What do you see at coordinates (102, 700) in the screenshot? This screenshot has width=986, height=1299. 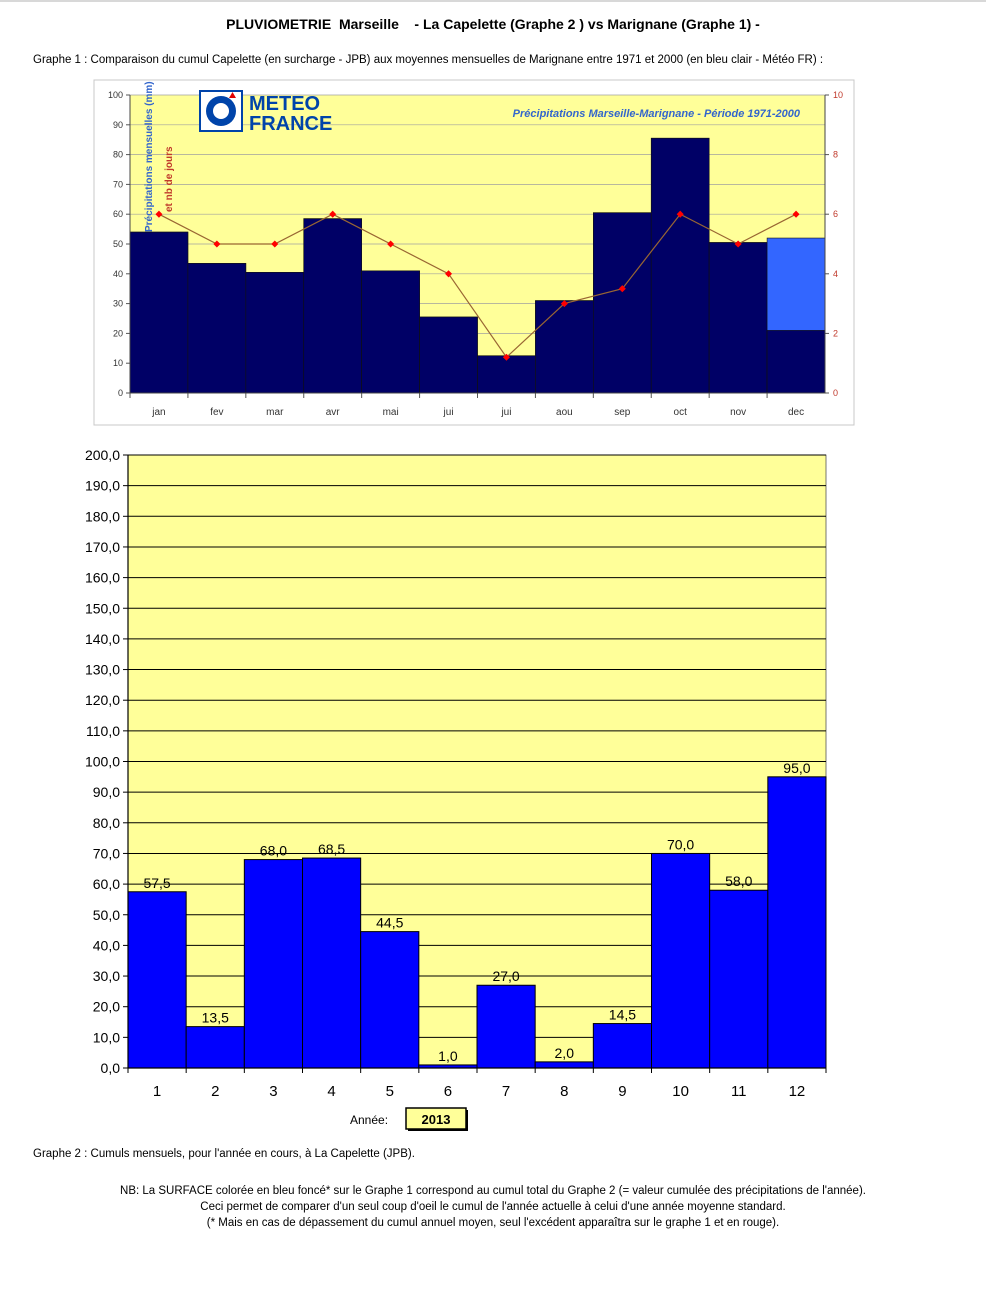 I see `chart2-y-tick-label: 120,0` at bounding box center [102, 700].